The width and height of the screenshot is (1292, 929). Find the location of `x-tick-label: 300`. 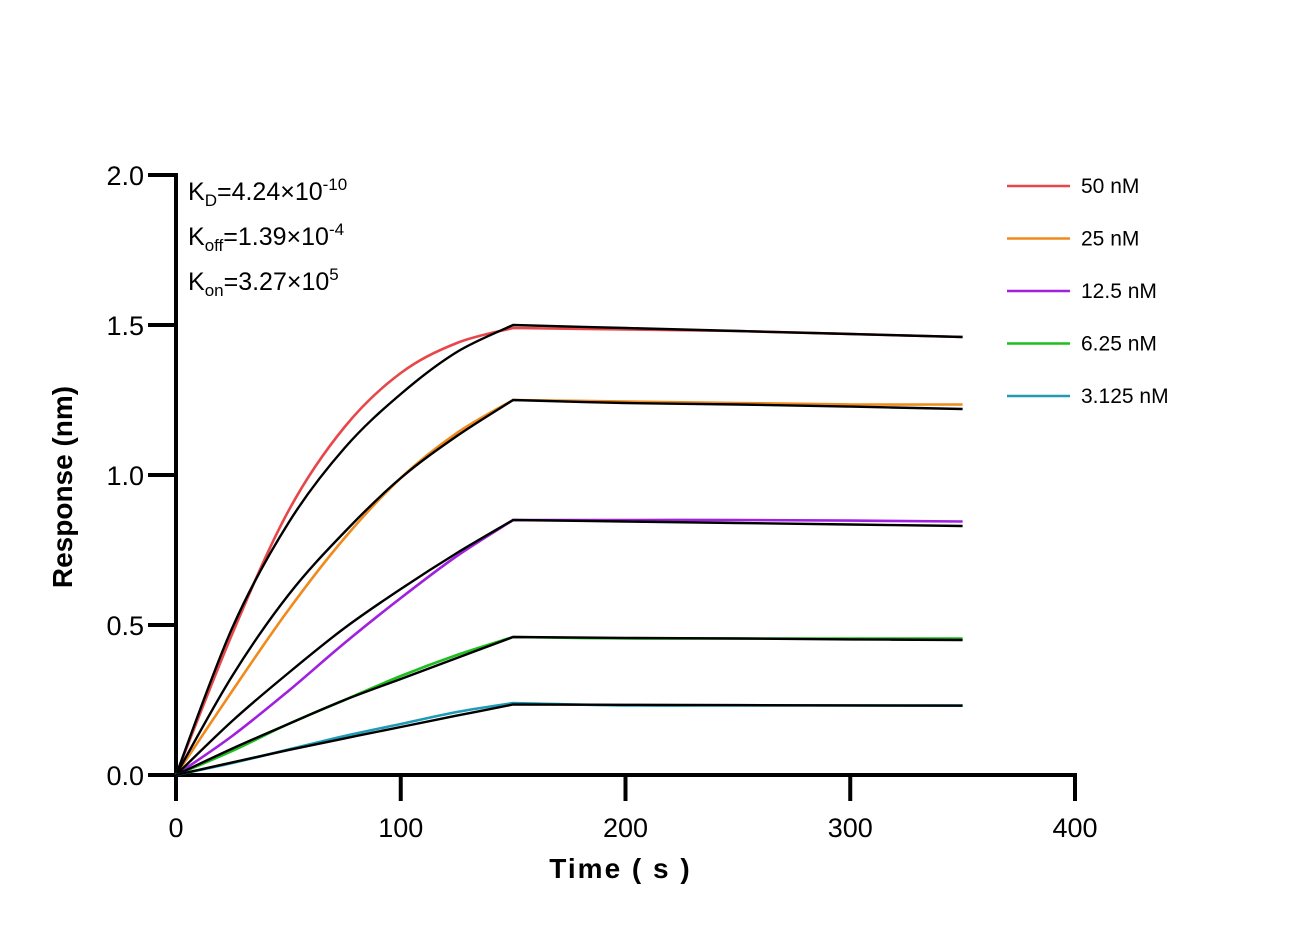

x-tick-label: 300 is located at coordinates (850, 828).